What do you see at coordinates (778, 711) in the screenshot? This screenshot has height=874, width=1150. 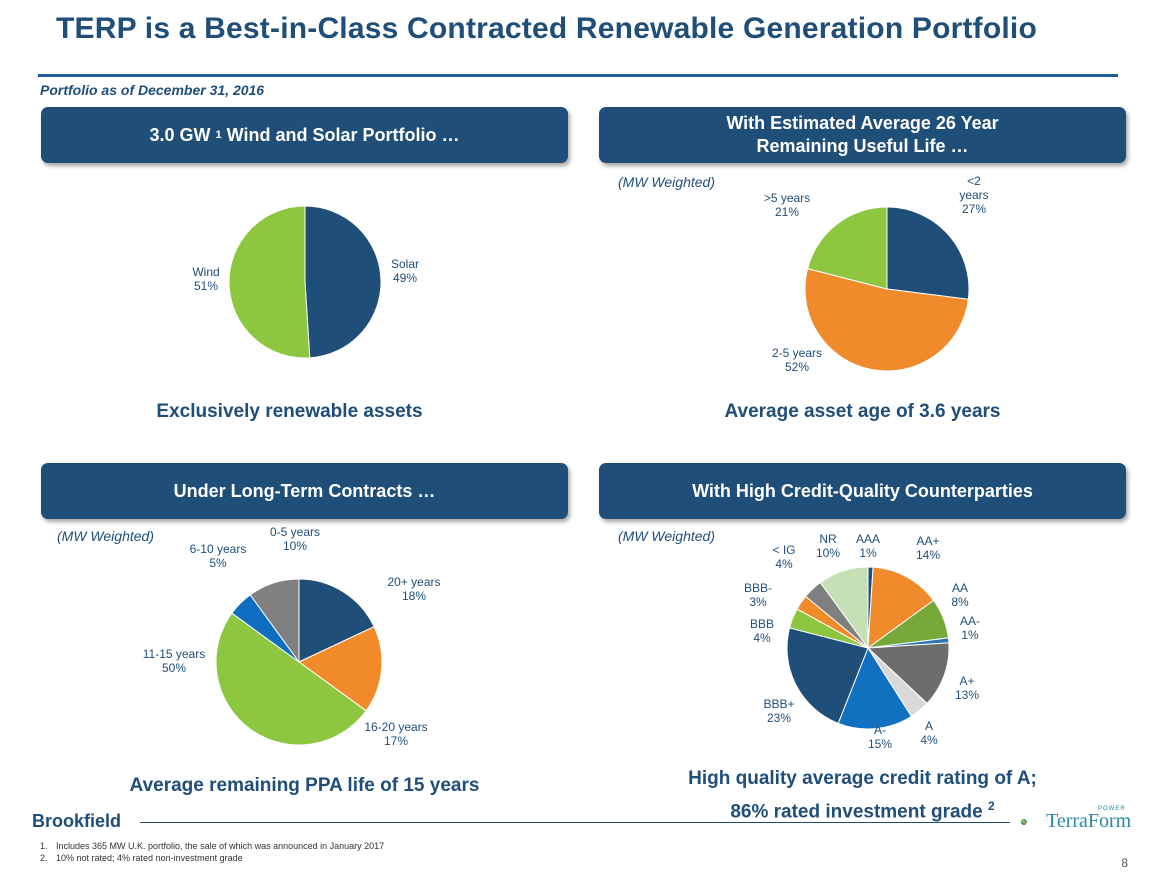 I see `pie-3-label-7: BBB+ 23%` at bounding box center [778, 711].